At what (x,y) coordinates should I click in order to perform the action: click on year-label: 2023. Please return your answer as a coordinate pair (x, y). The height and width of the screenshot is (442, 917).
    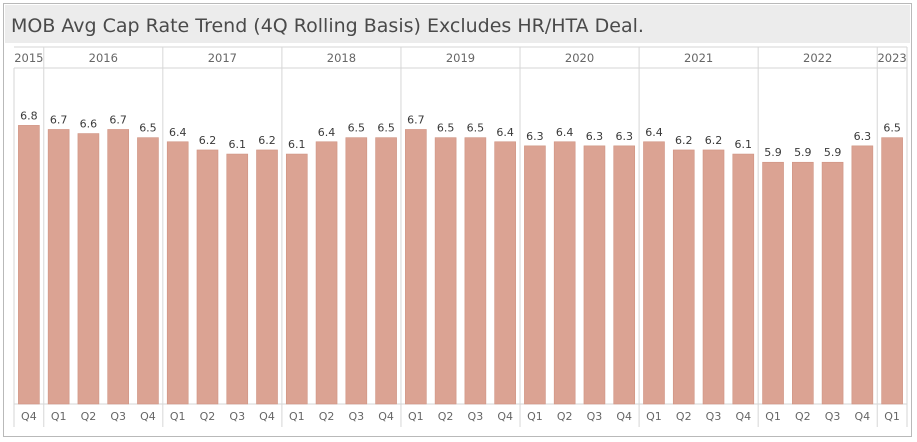
    Looking at the image, I should click on (891, 58).